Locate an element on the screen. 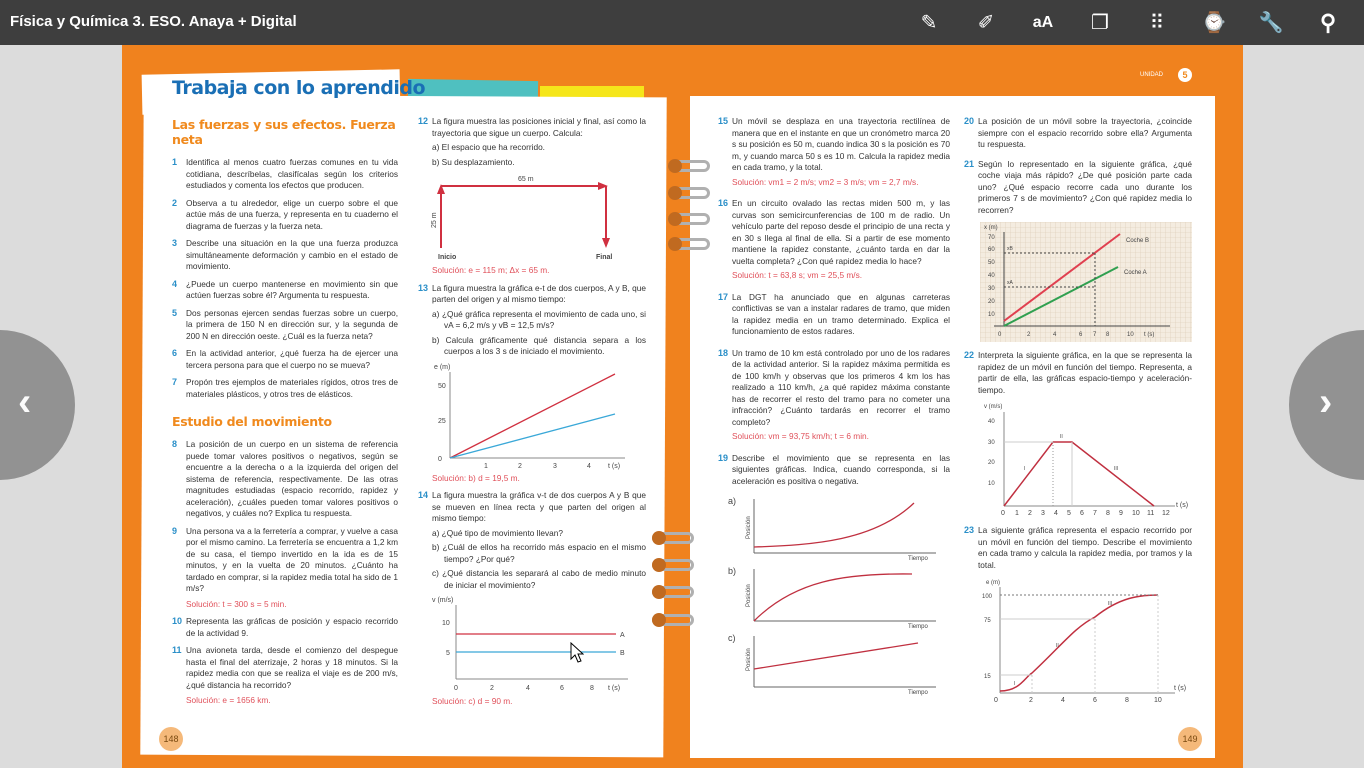  next-page-button: › is located at coordinates (1326, 405).